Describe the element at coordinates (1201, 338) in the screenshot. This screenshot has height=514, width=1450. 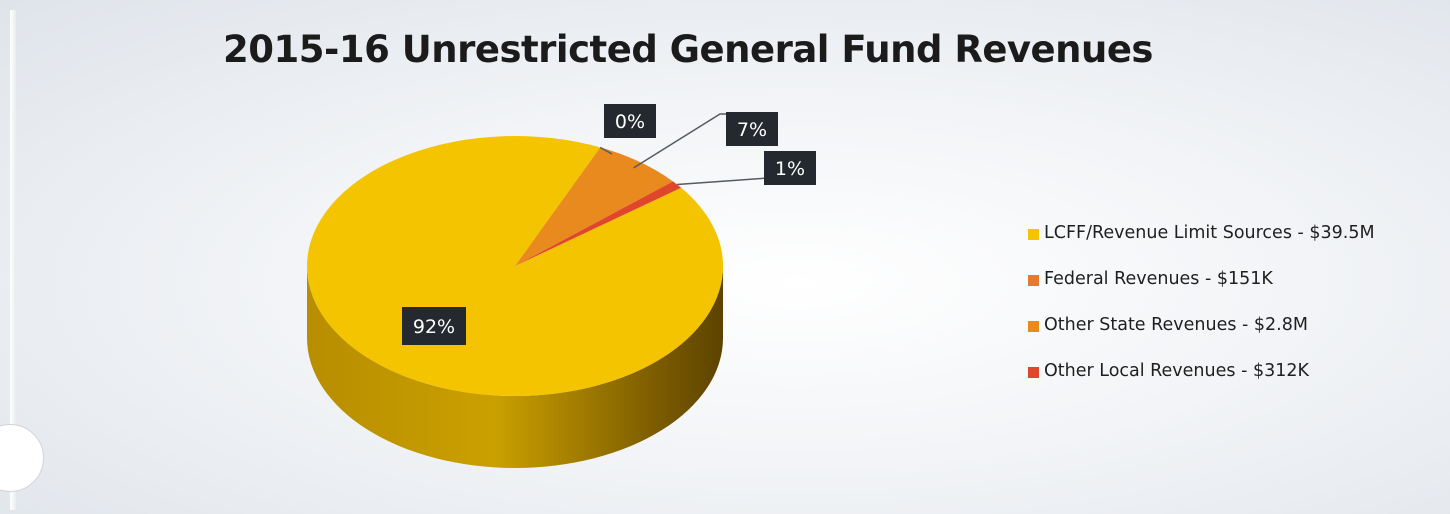
I see `legend-item-other-state: Other State Revenues - $2.8M` at that location.